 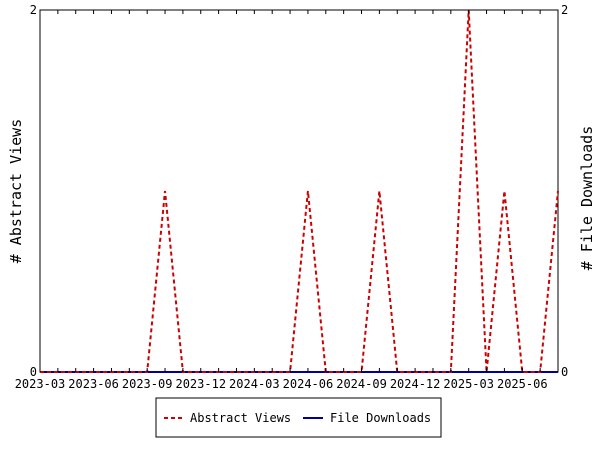 What do you see at coordinates (33, 10) in the screenshot?
I see `y-tick-label-left: 2` at bounding box center [33, 10].